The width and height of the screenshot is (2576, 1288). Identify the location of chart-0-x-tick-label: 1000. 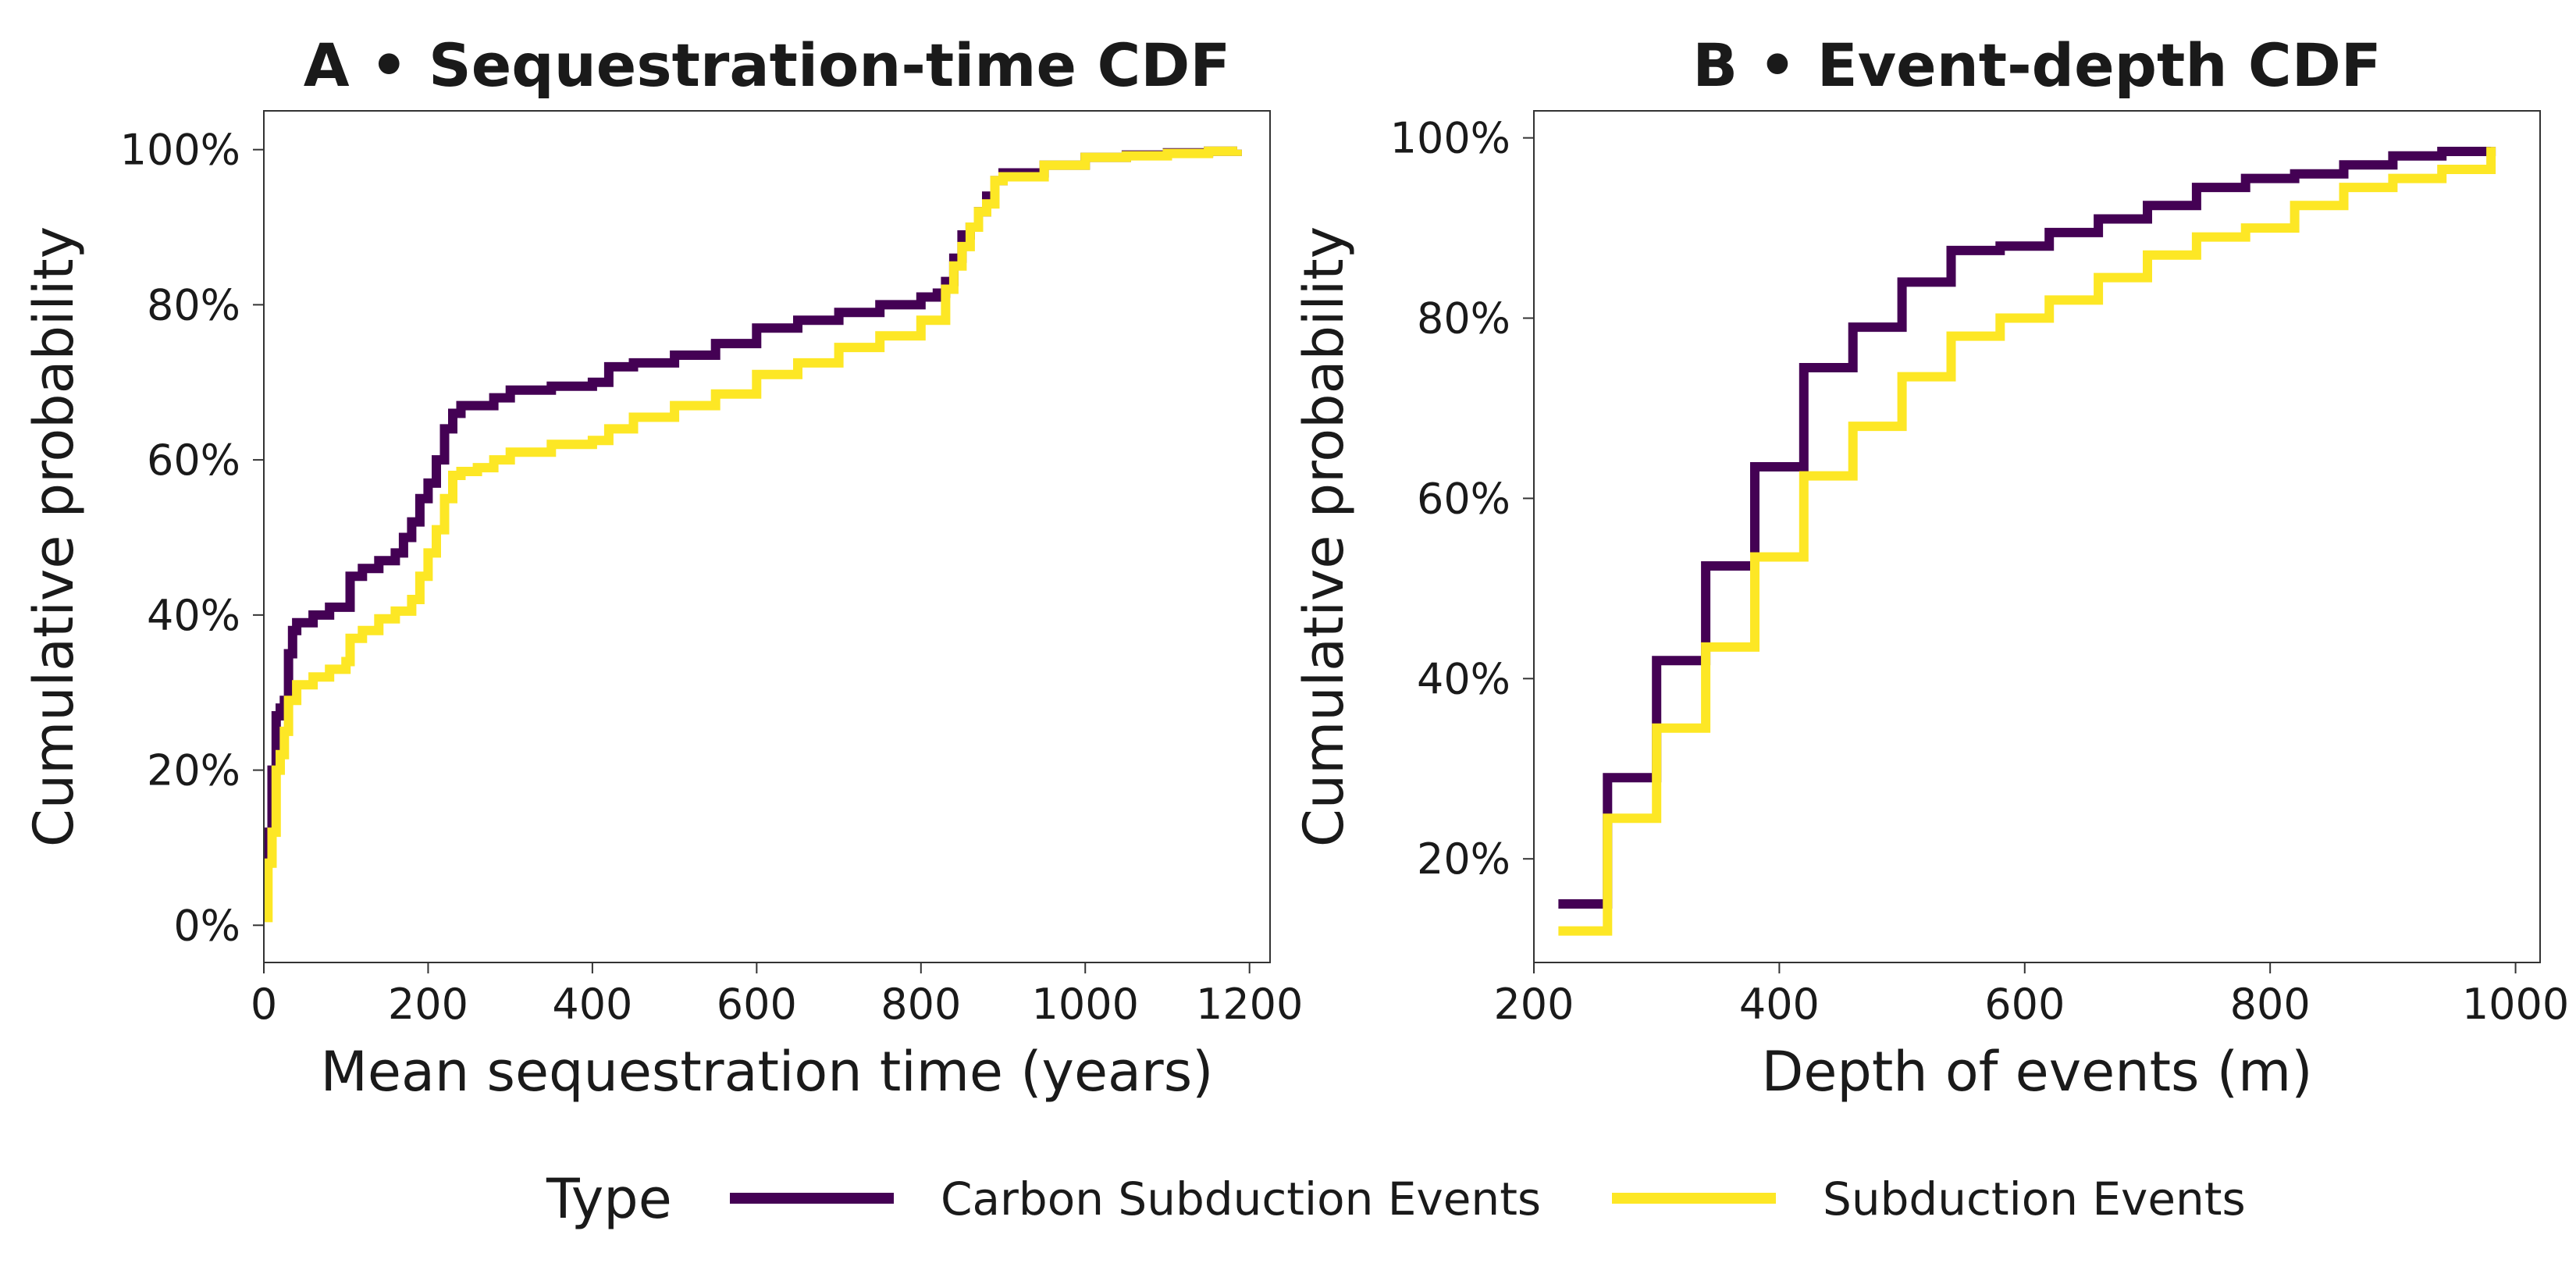
(1085, 1004).